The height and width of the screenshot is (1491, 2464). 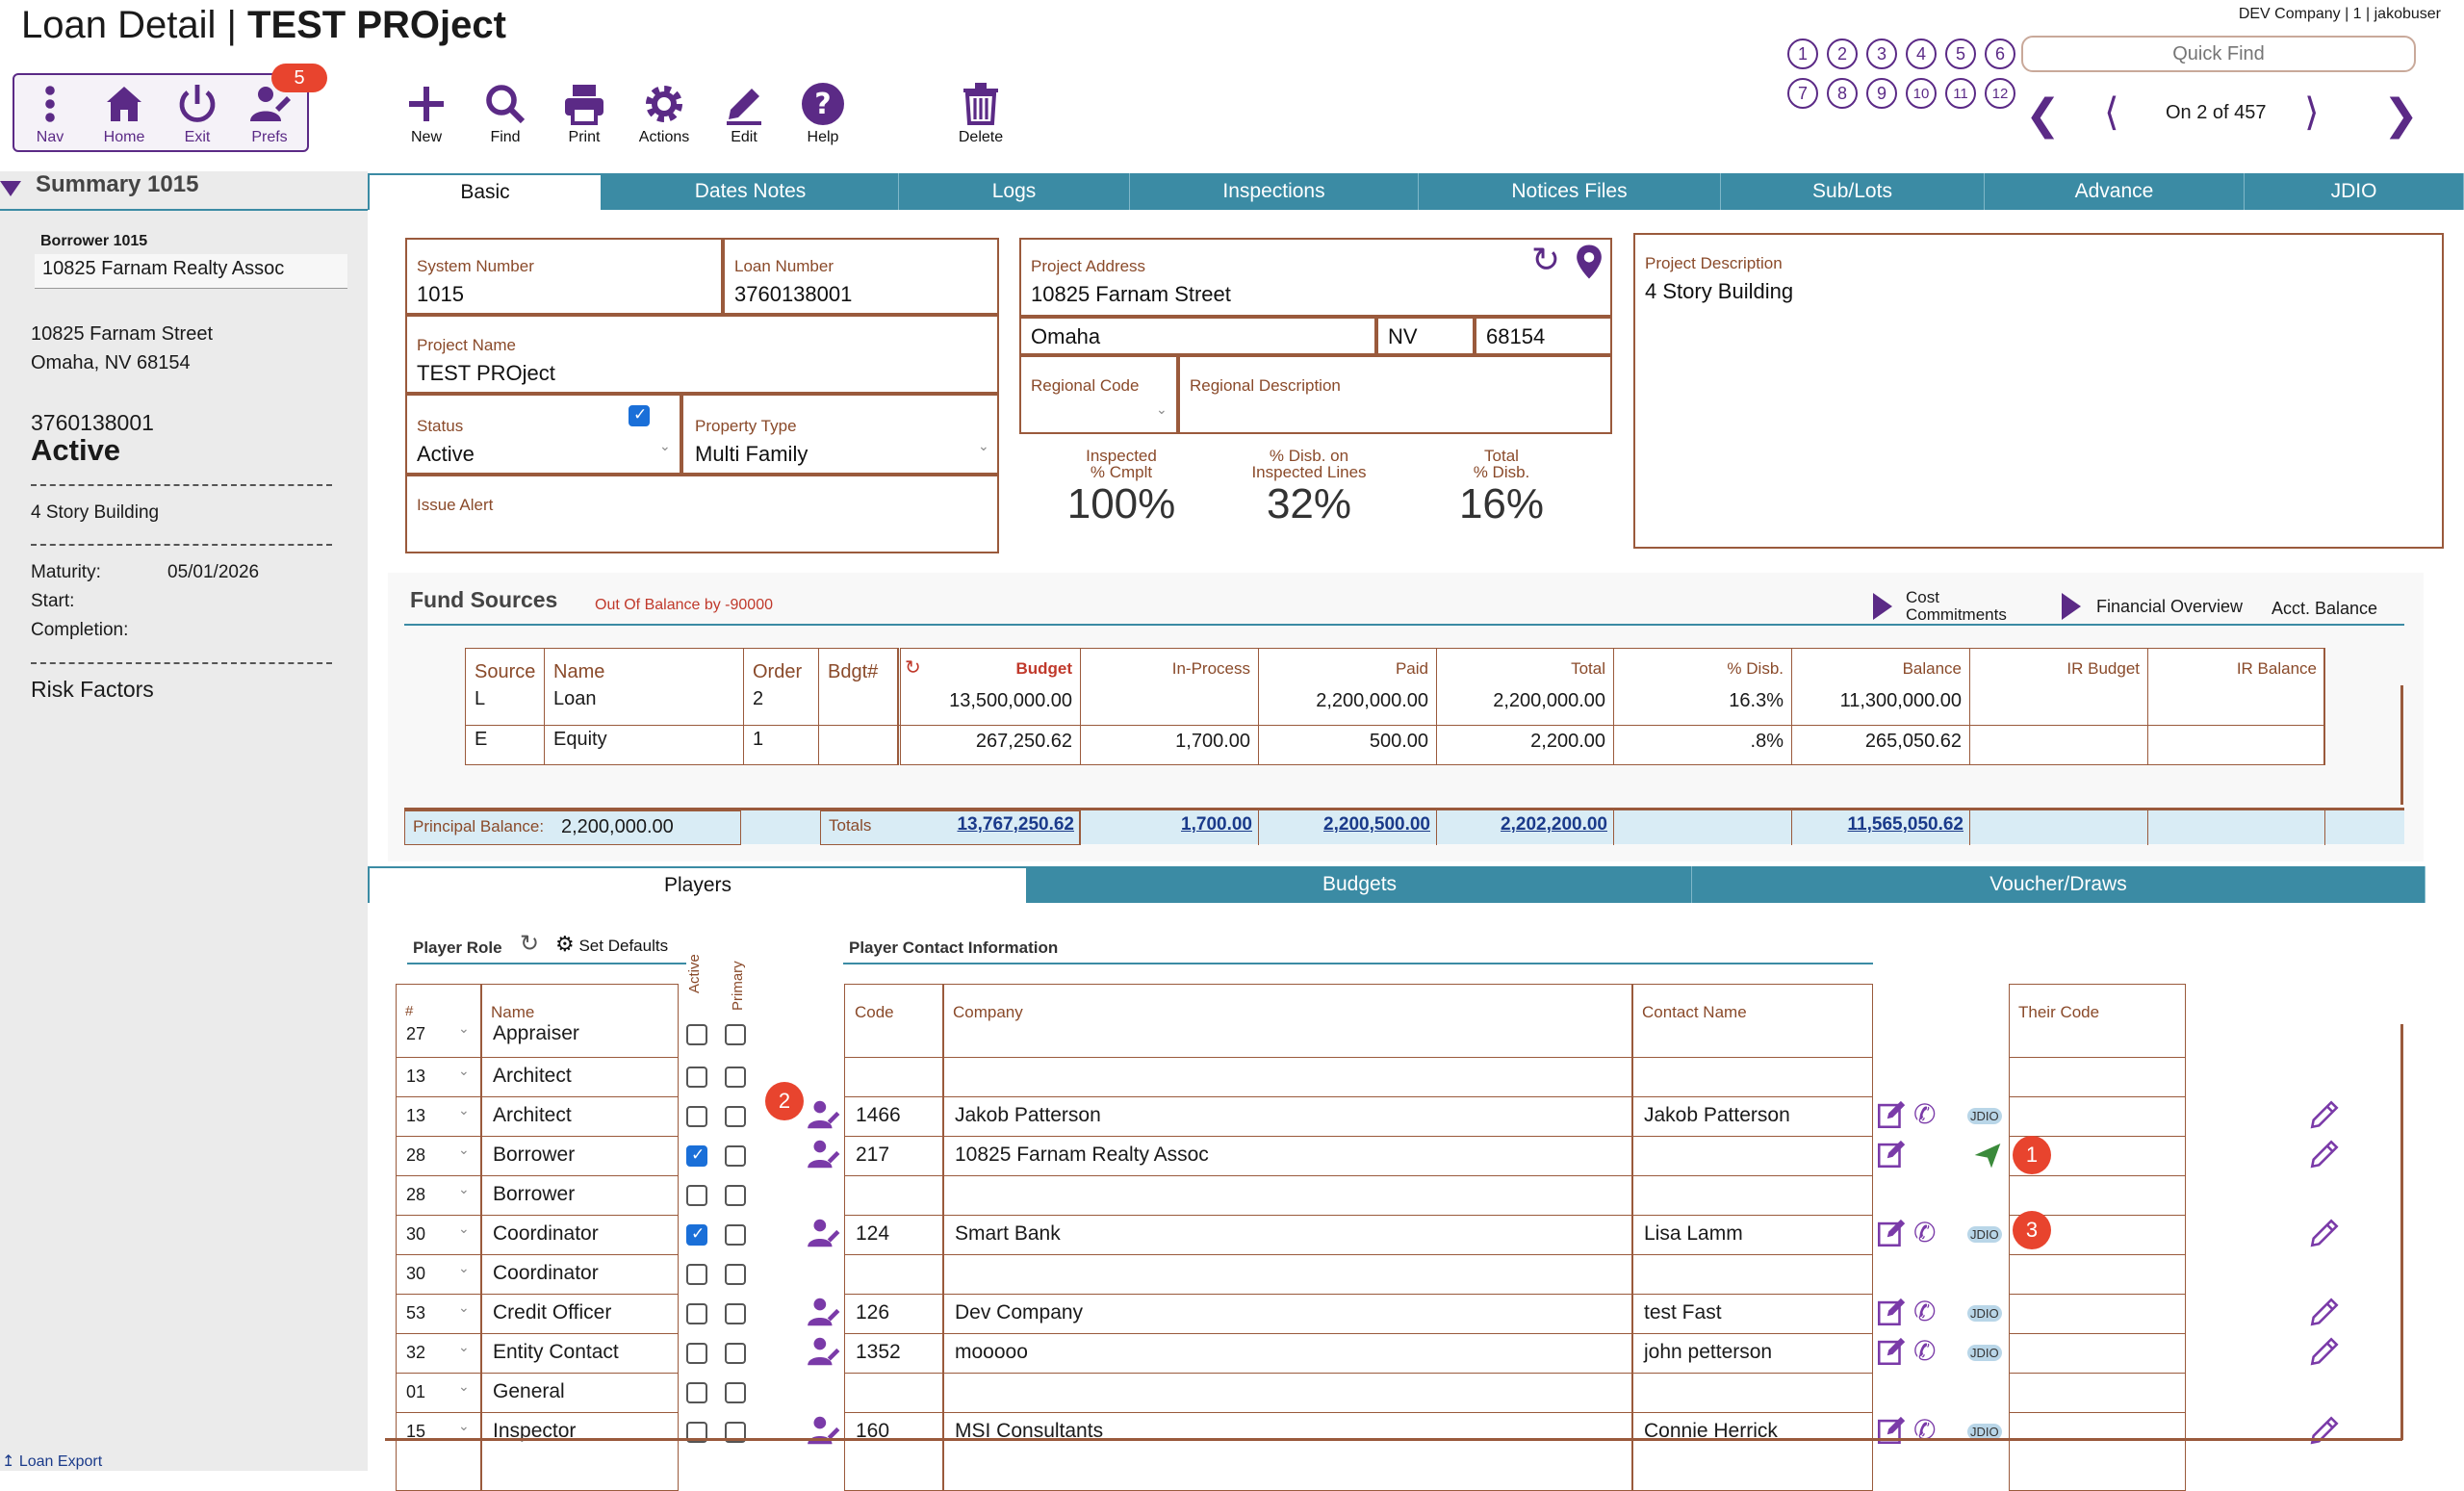 What do you see at coordinates (584, 113) in the screenshot?
I see `print-button: Print` at bounding box center [584, 113].